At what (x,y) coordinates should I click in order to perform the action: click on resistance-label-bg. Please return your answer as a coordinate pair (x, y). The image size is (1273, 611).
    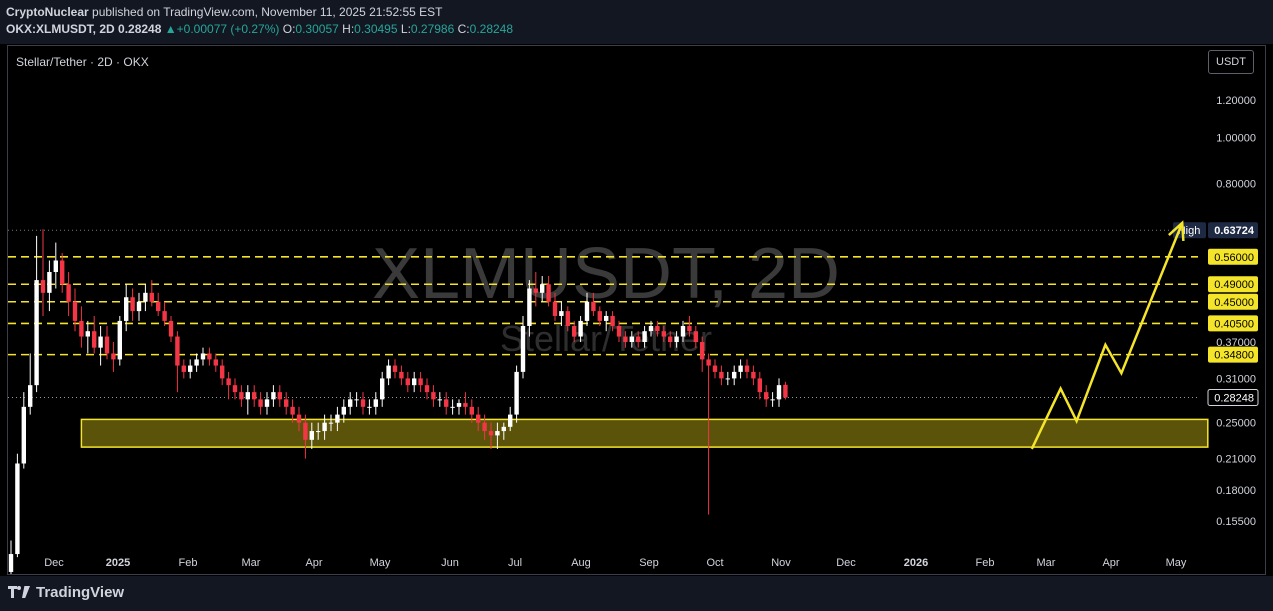
    Looking at the image, I should click on (1233, 354).